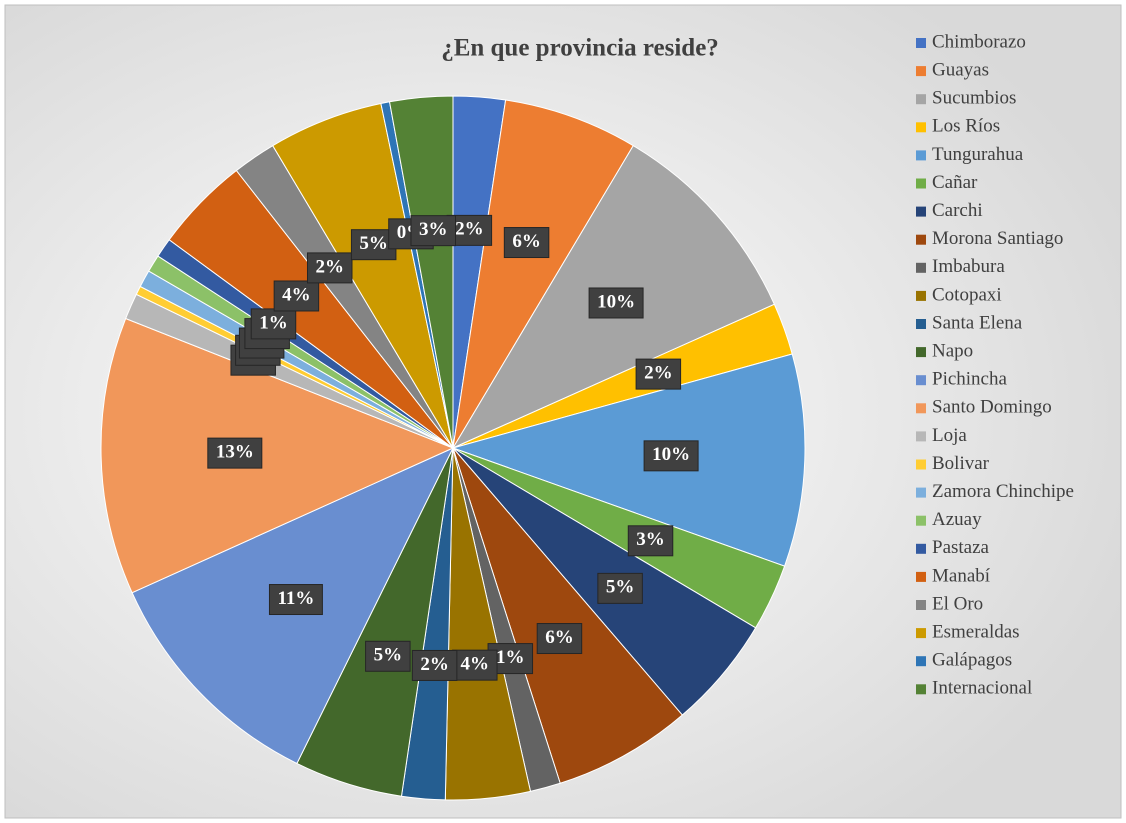 This screenshot has height=823, width=1126. I want to click on legend-label: Santo Domingo, so click(992, 407).